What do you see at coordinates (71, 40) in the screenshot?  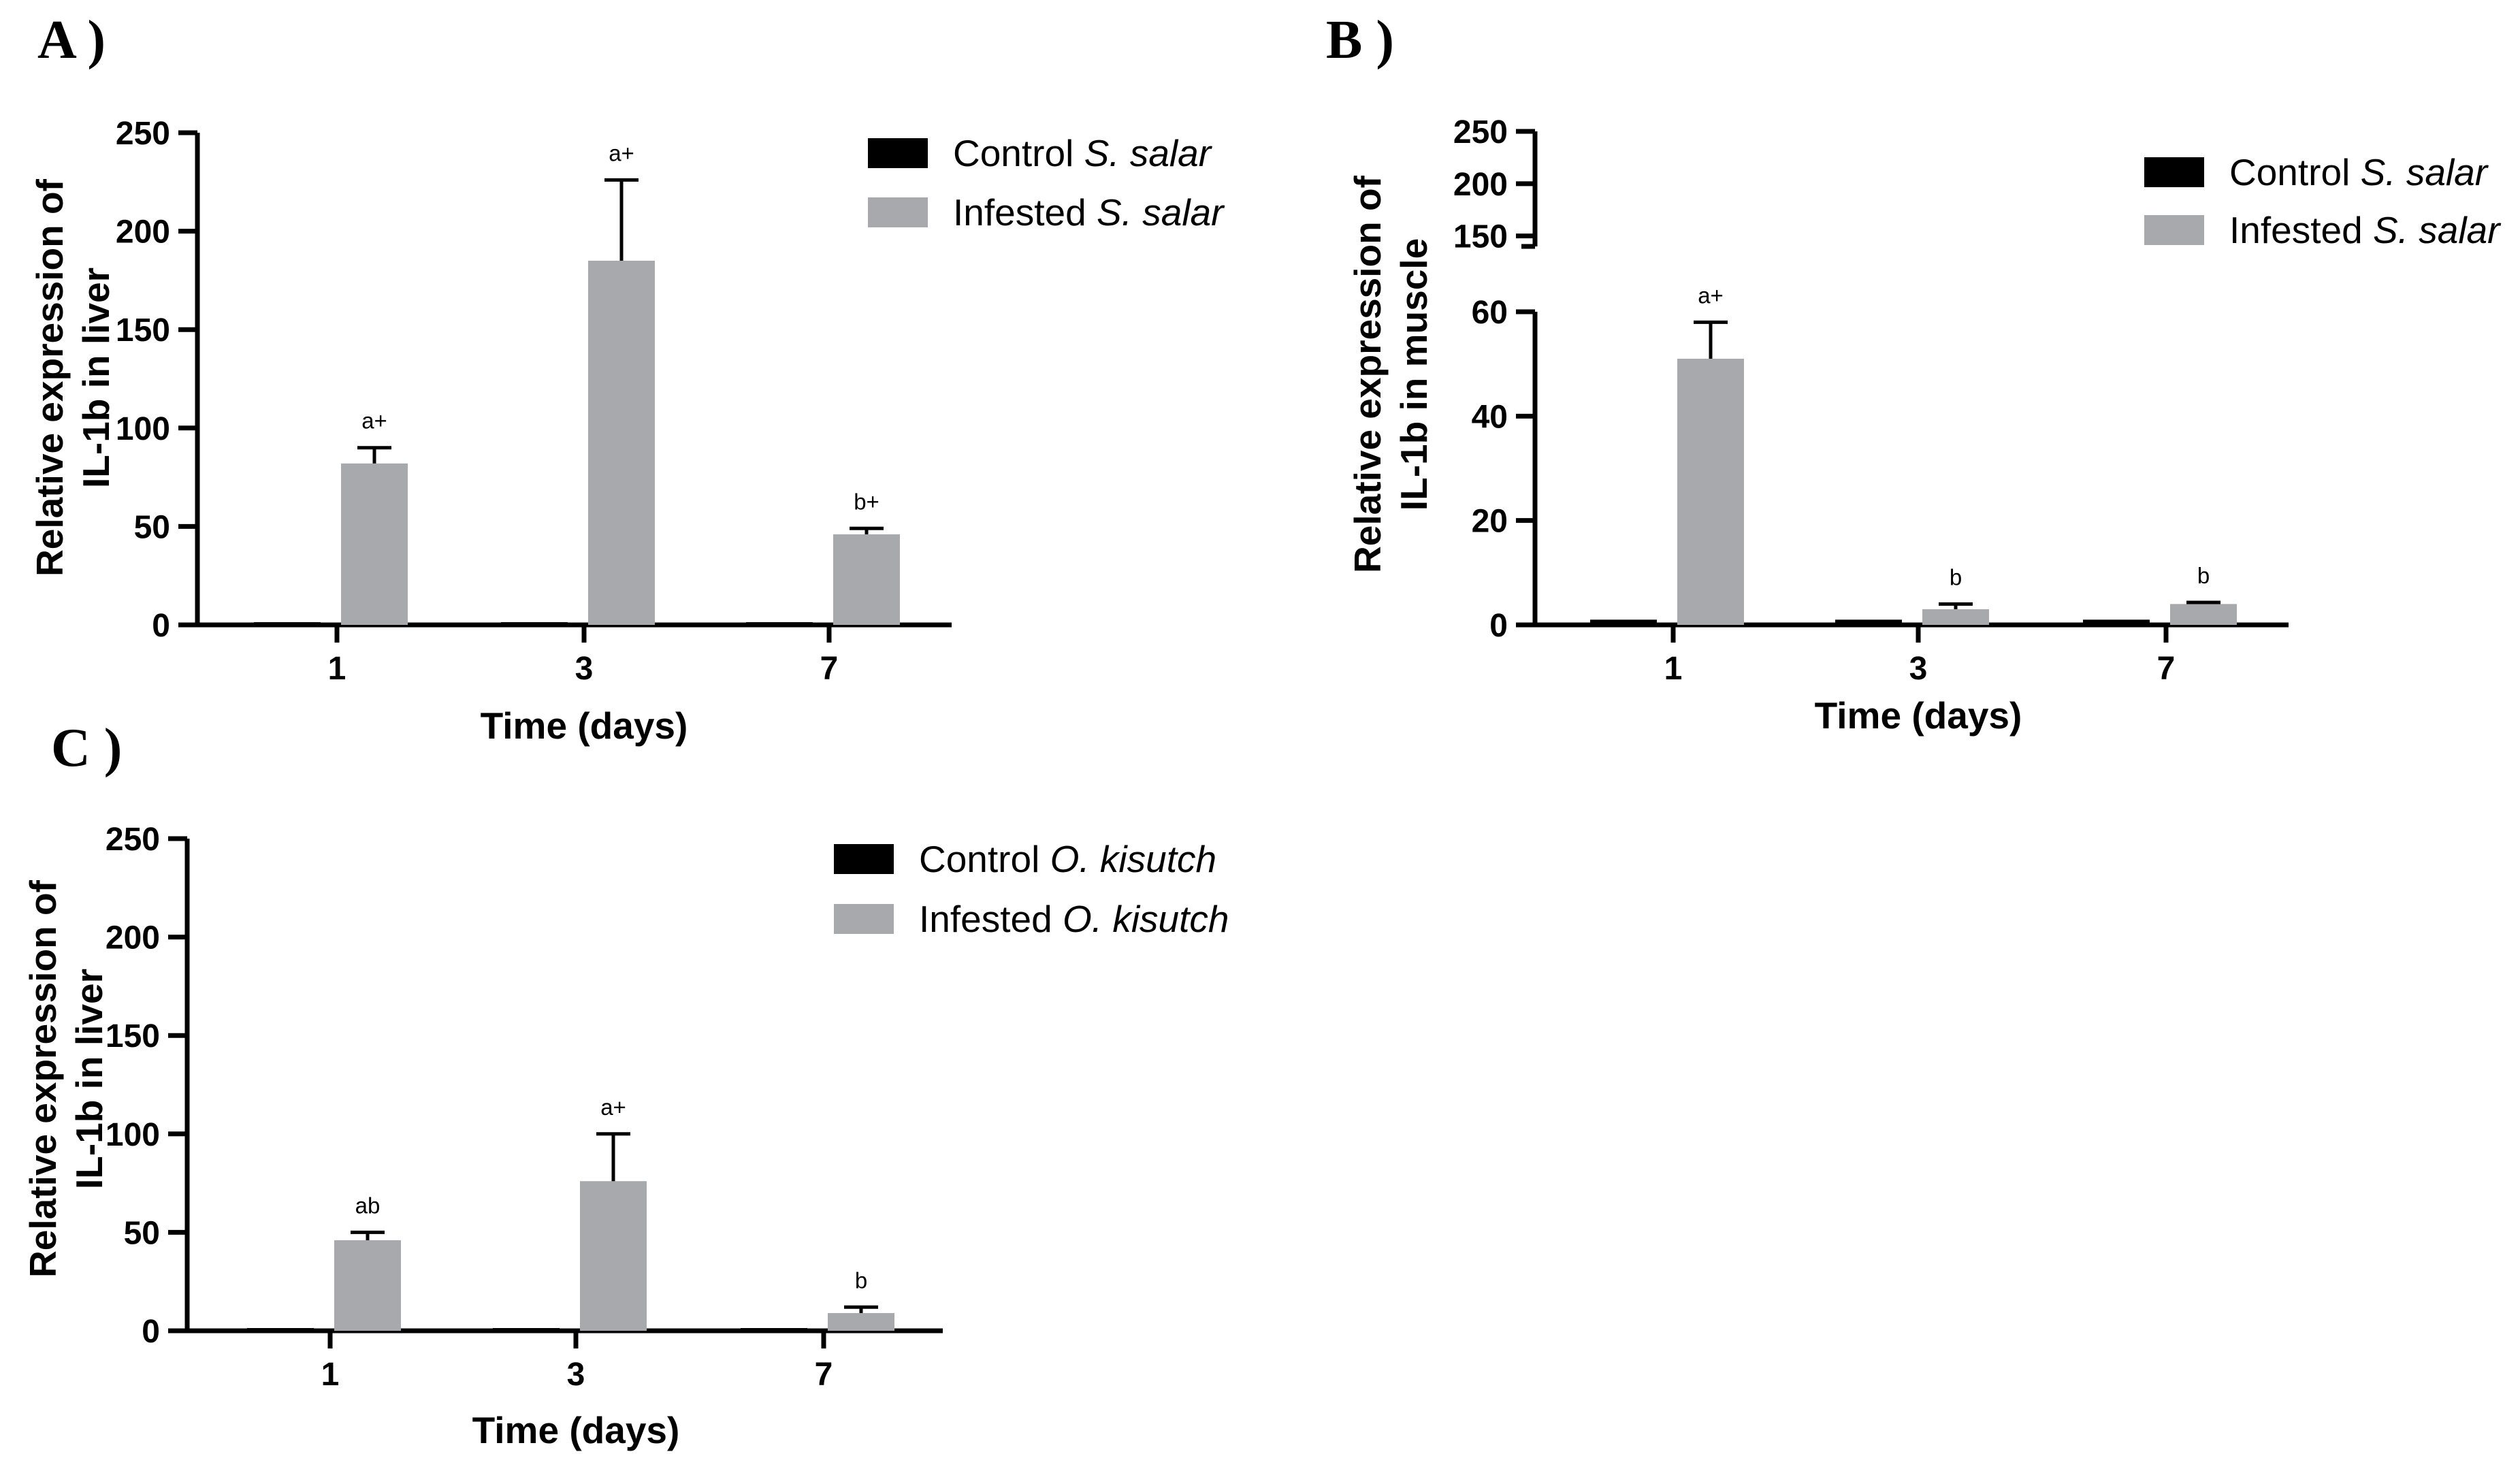 I see `panel-label: A )` at bounding box center [71, 40].